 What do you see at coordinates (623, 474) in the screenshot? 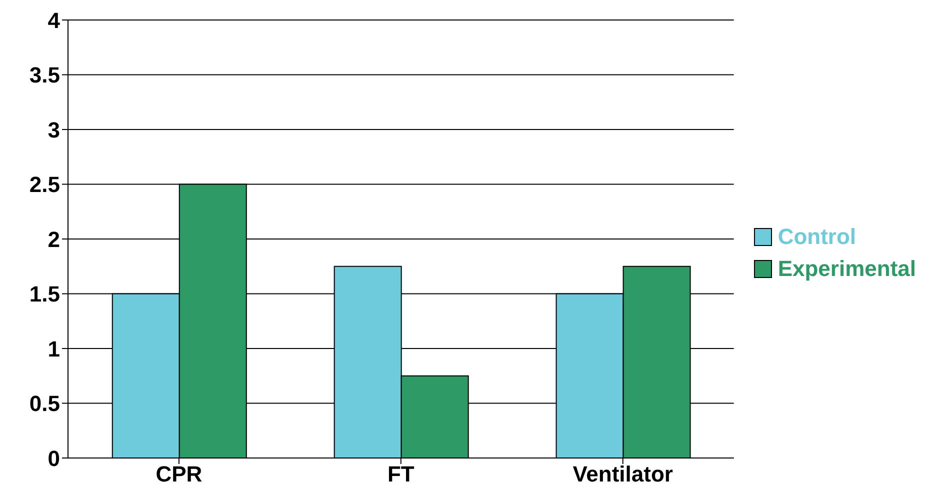
I see `x-tick-label: Ventilator` at bounding box center [623, 474].